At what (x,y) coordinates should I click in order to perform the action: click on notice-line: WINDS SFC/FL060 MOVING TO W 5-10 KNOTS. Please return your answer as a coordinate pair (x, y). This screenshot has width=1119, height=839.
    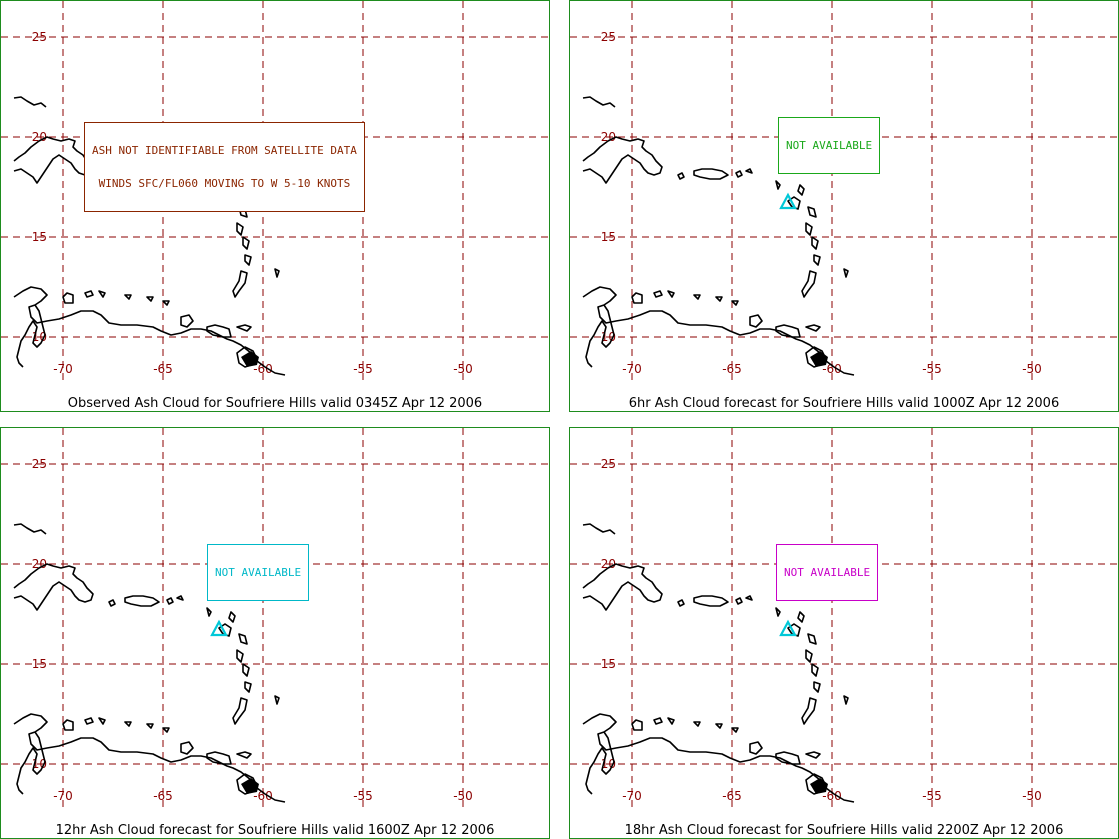
    Looking at the image, I should click on (224, 183).